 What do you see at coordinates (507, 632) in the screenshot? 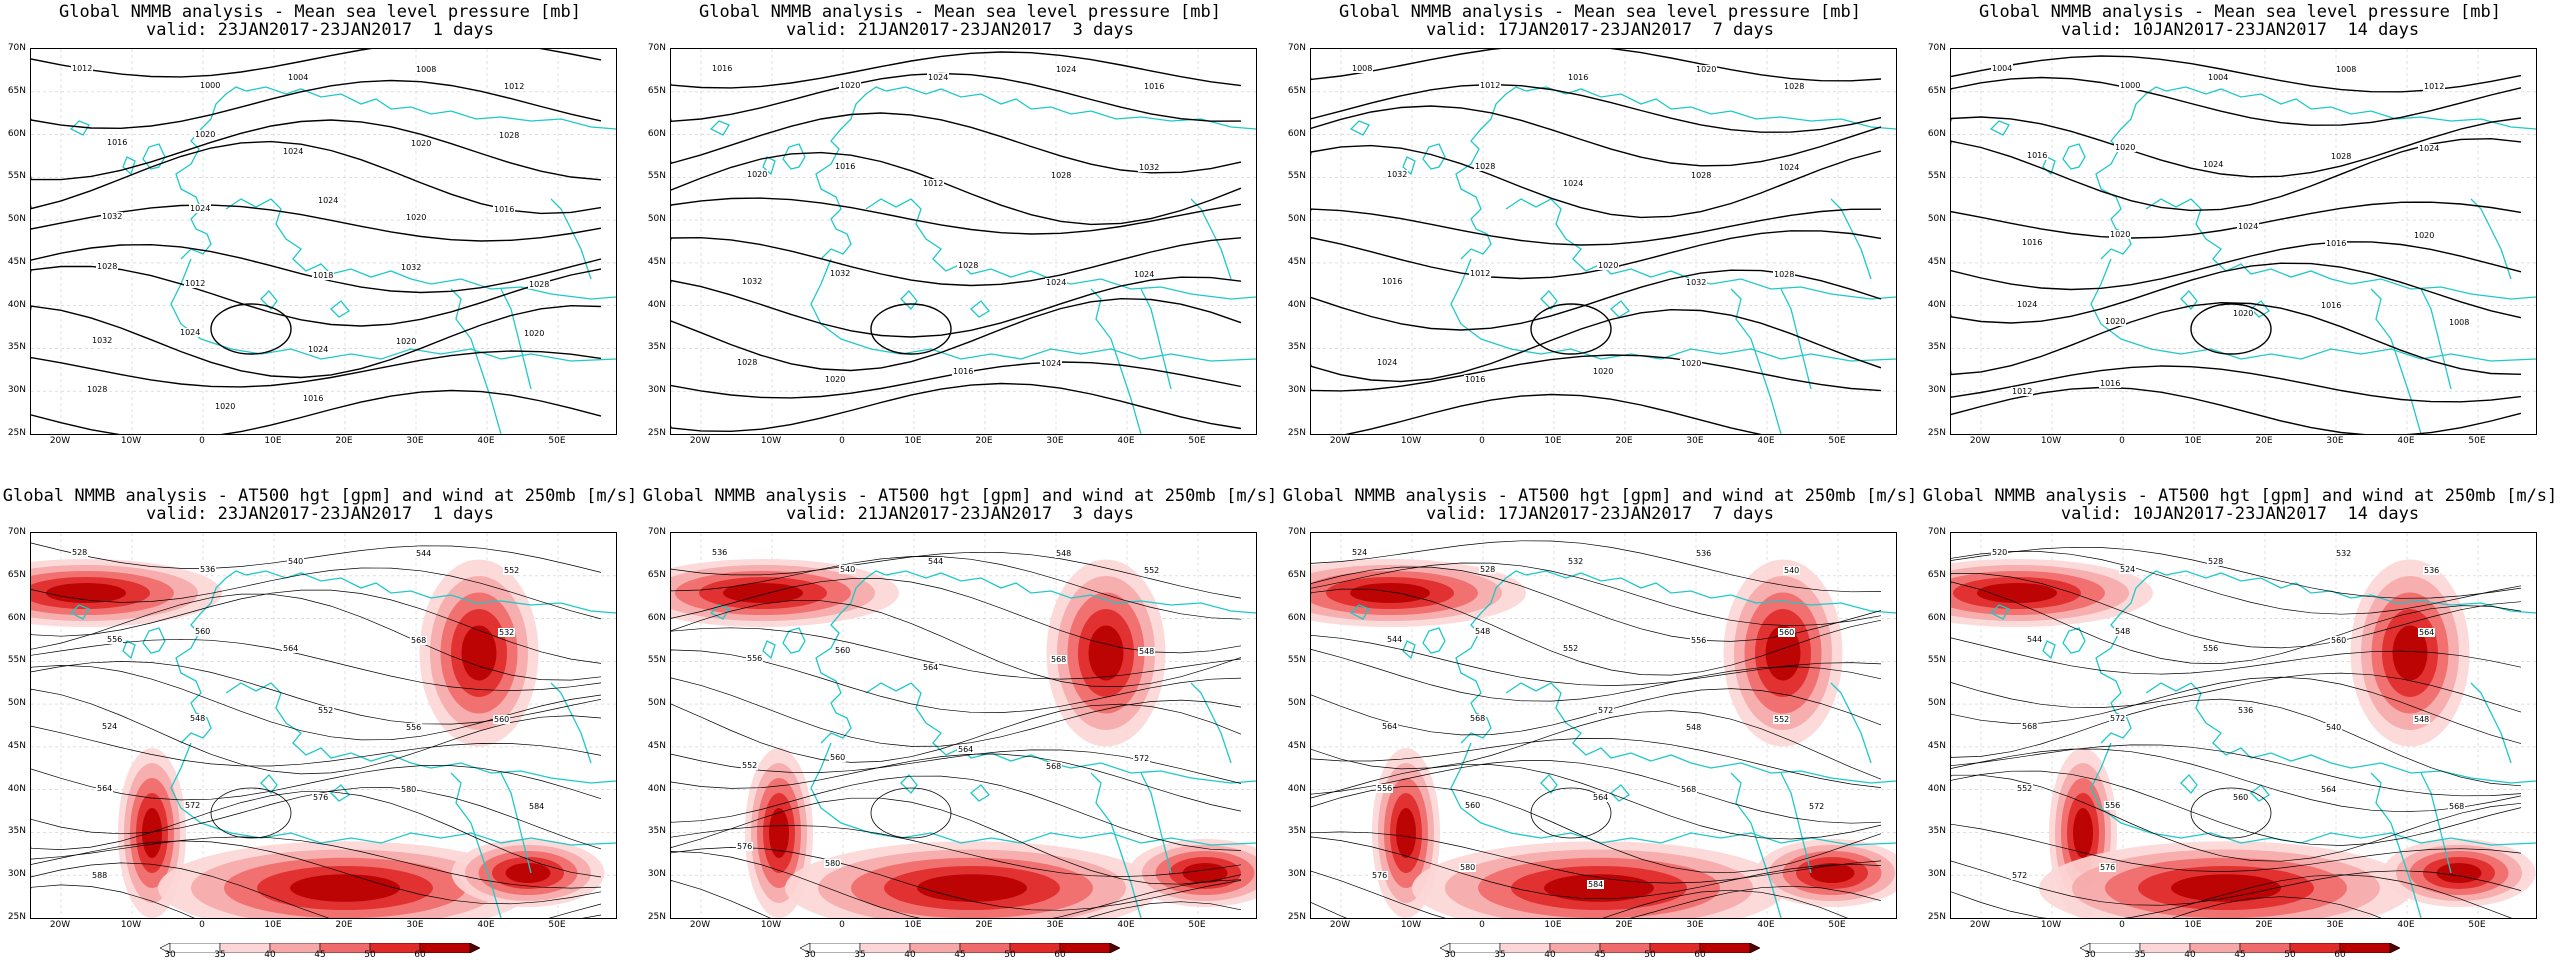
I see `isoline-label: 532` at bounding box center [507, 632].